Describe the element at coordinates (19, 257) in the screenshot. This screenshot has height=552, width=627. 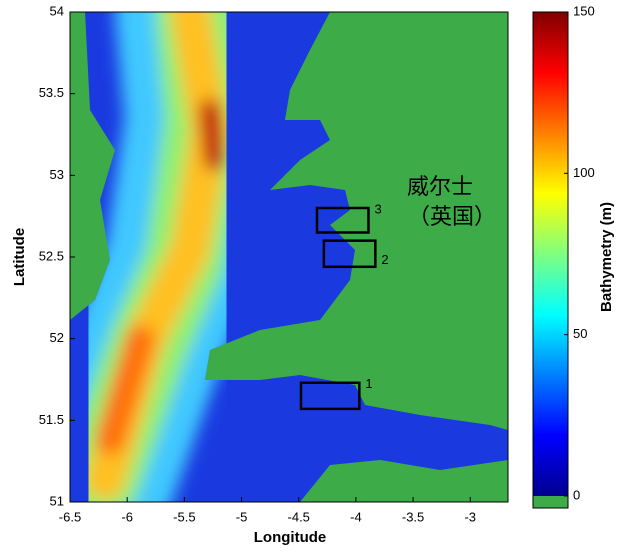
I see `y-axis-label: Latitude` at that location.